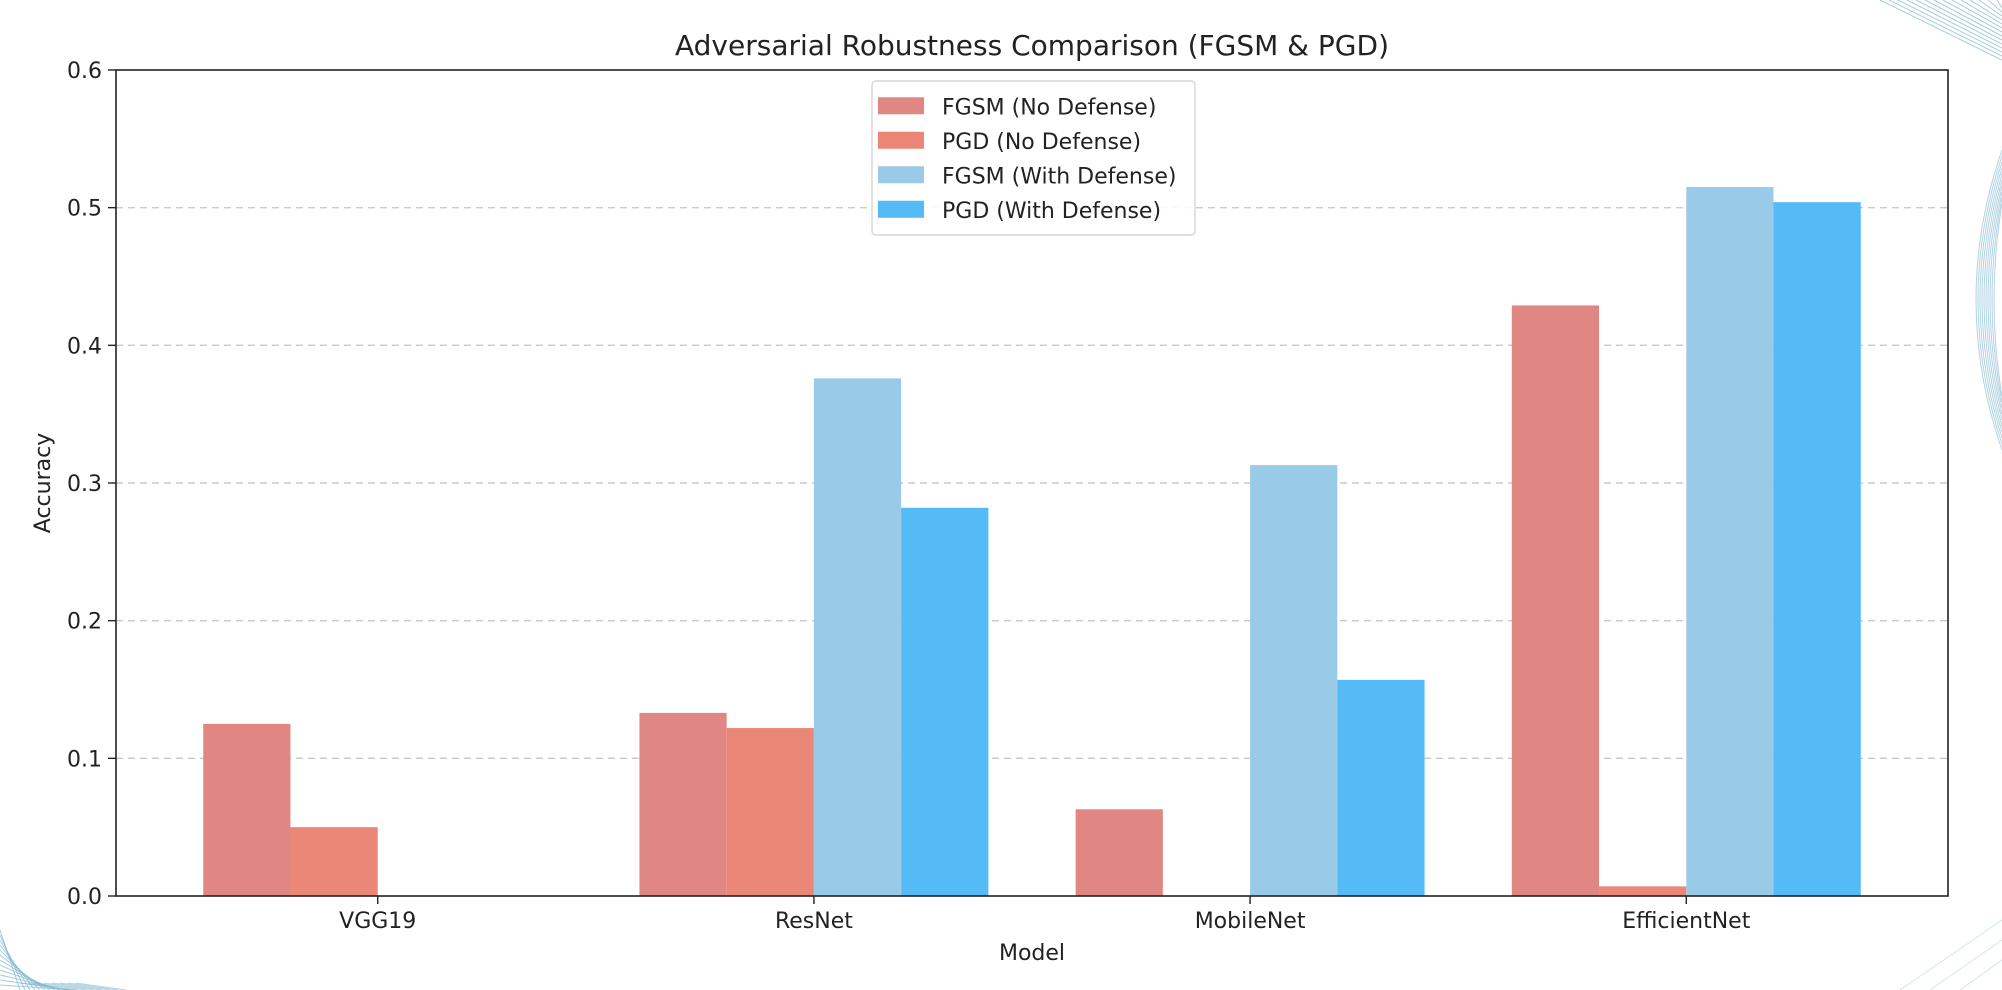 This screenshot has height=990, width=2002. Describe the element at coordinates (1045, 915) in the screenshot. I see `x-axis-ticks: VGG19 ResNet MobileNet EfficientNet` at that location.